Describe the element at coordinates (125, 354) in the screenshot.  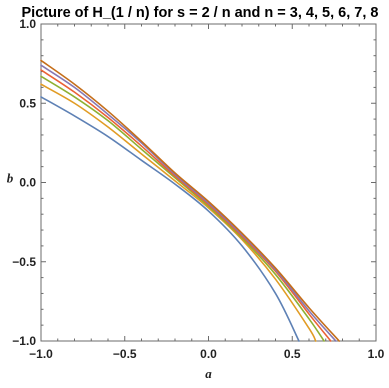
I see `x-tick-label: −0.5` at that location.